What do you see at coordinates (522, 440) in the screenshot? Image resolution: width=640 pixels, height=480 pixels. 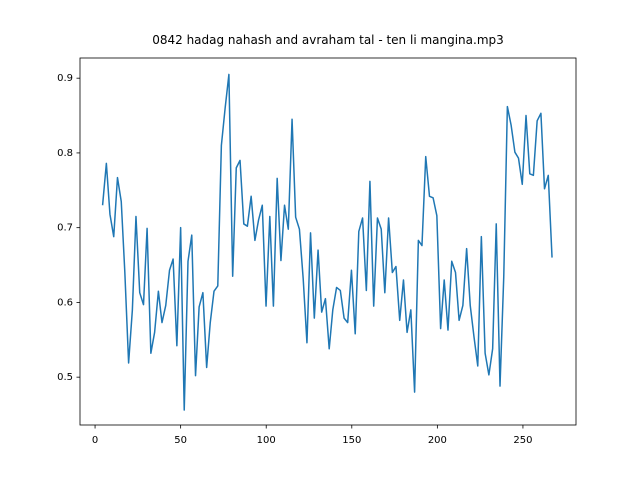 I see `x-tick-label: 250` at bounding box center [522, 440].